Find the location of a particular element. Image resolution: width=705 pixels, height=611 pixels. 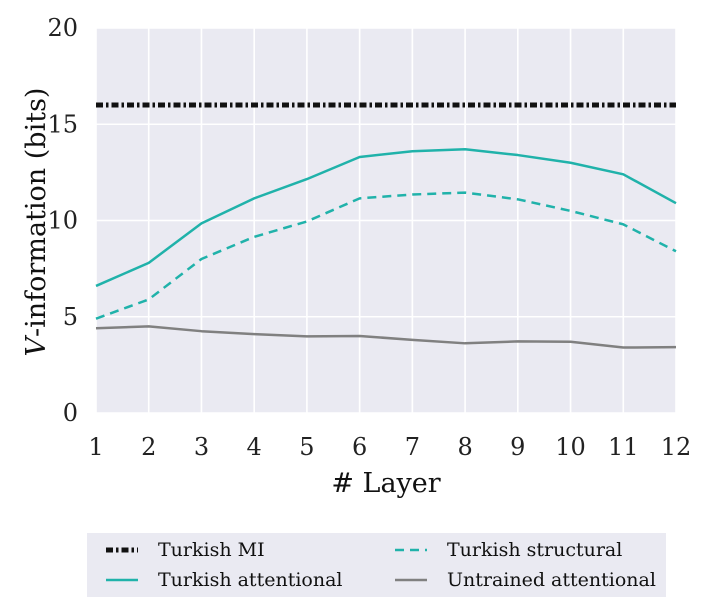

x-axis-label: # Layer is located at coordinates (385, 483).